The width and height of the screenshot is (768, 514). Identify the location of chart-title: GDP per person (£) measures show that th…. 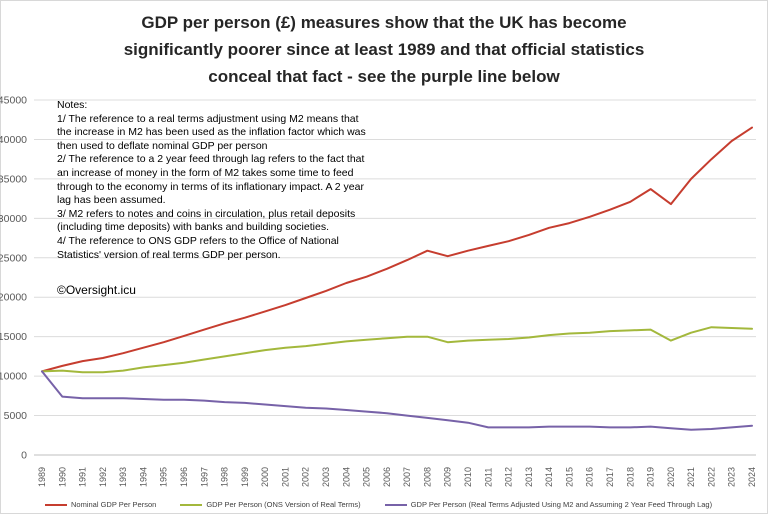
(384, 49).